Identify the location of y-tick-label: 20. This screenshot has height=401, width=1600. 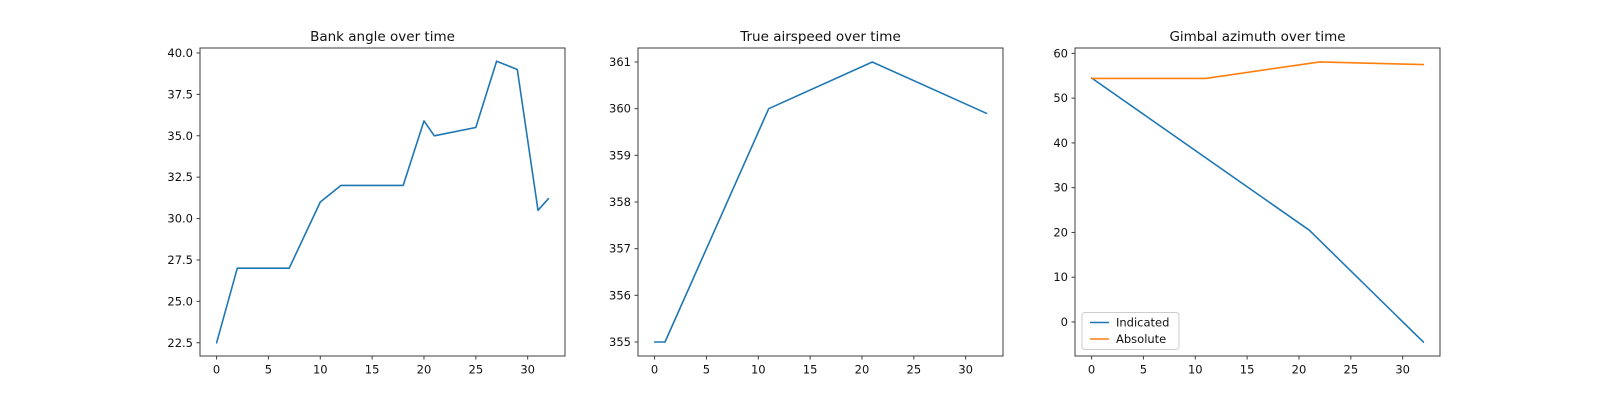
(1060, 232).